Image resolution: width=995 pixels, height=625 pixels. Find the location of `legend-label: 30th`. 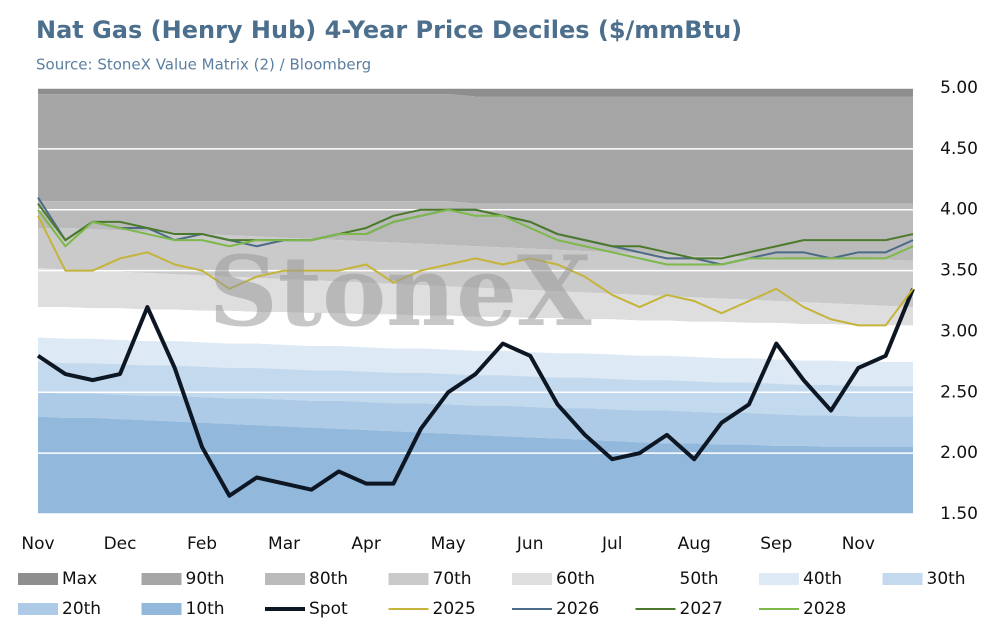

legend-label: 30th is located at coordinates (946, 579).